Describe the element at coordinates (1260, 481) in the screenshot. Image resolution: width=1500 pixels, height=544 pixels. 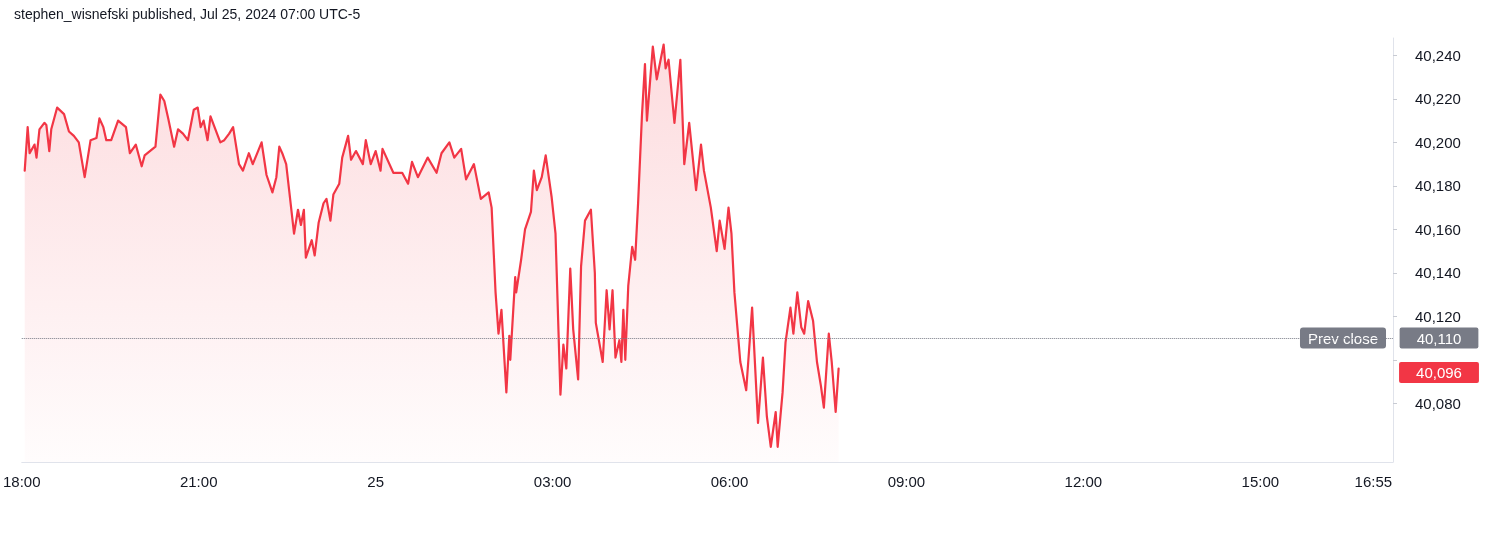
I see `x-tick-label: 15:00` at that location.